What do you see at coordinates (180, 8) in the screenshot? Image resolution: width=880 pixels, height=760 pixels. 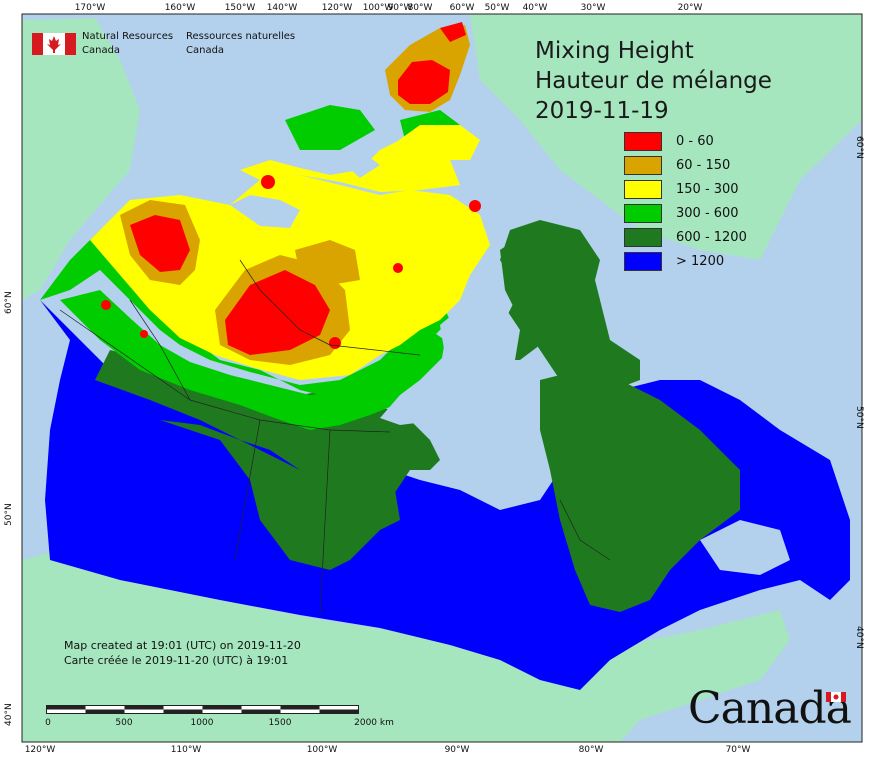 I see `graticule-label: 160°W` at bounding box center [180, 8].